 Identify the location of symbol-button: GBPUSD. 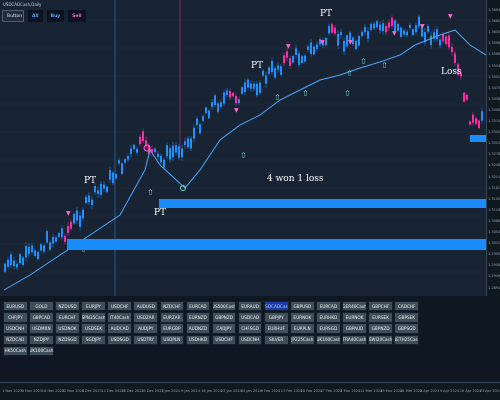
(302, 306).